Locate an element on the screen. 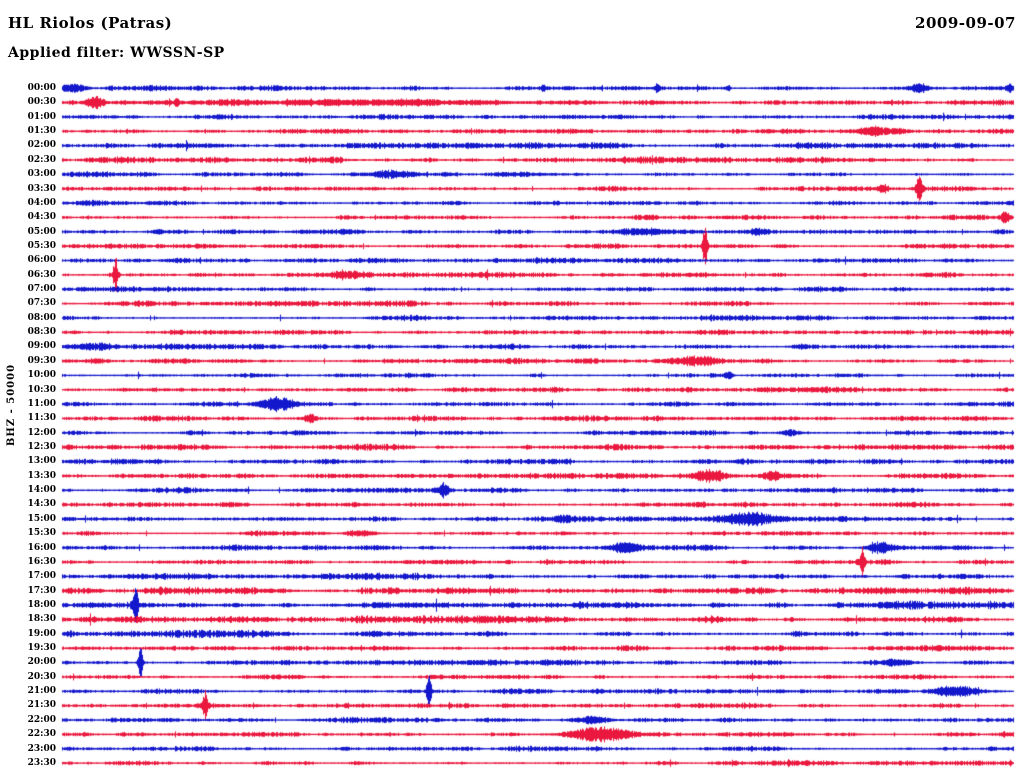 This screenshot has width=1024, height=780. time-label: 15:00 is located at coordinates (41, 518).